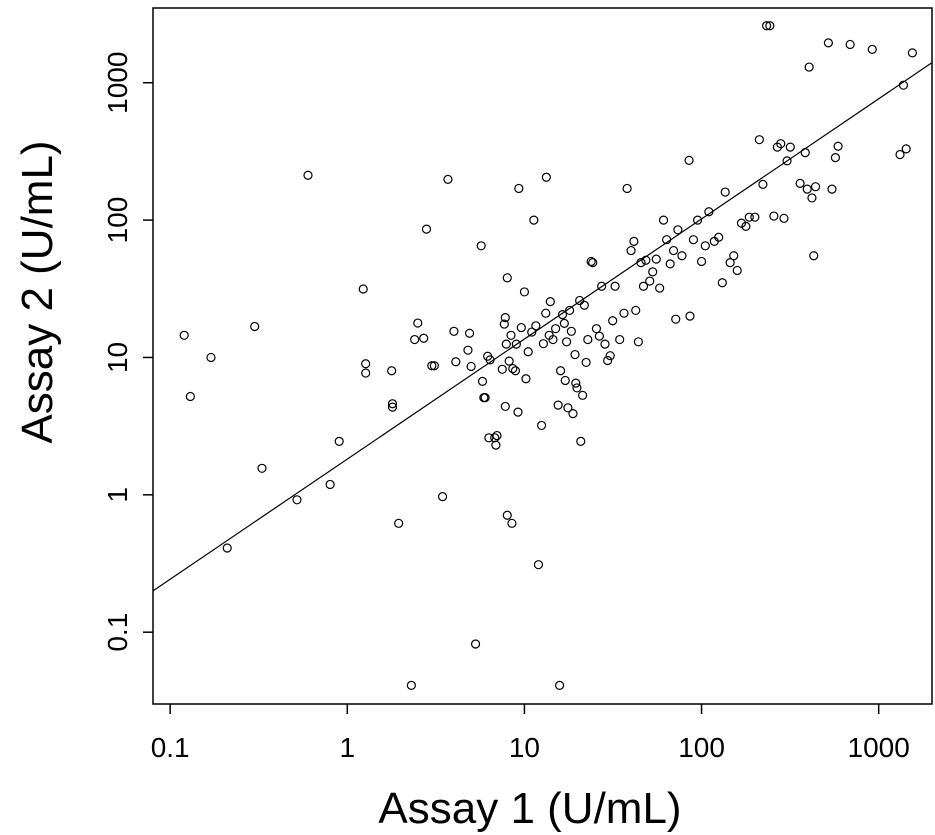 This screenshot has width=935, height=835. What do you see at coordinates (524, 747) in the screenshot?
I see `x-tick-label: 10` at bounding box center [524, 747].